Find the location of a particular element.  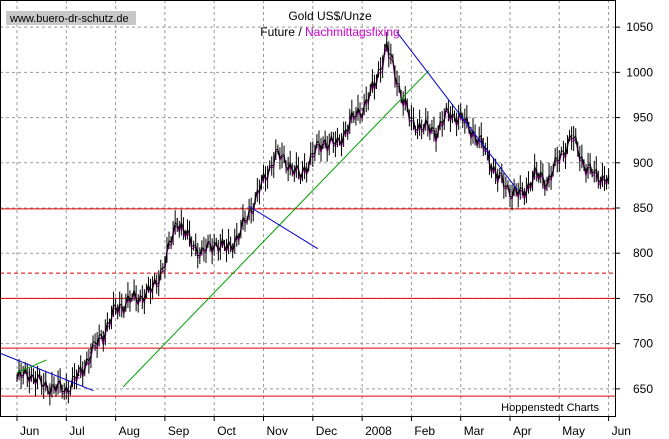

y-tick-labels: 650 700 750 800 850 900 950 1000 1050 is located at coordinates (634, 208).